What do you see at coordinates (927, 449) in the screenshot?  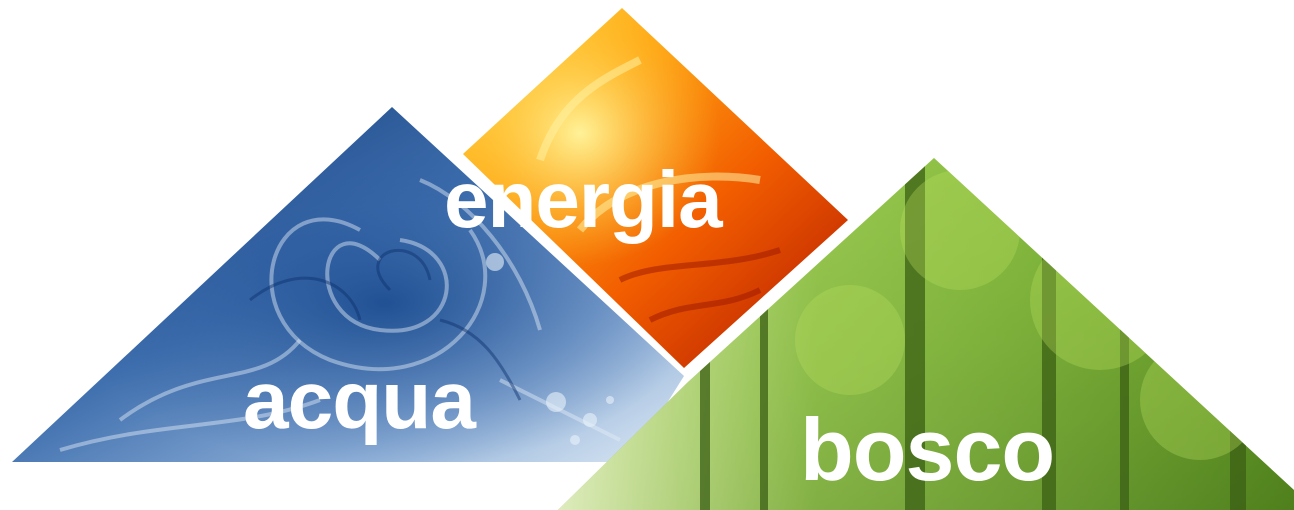 I see `bosco-label: bosco` at bounding box center [927, 449].